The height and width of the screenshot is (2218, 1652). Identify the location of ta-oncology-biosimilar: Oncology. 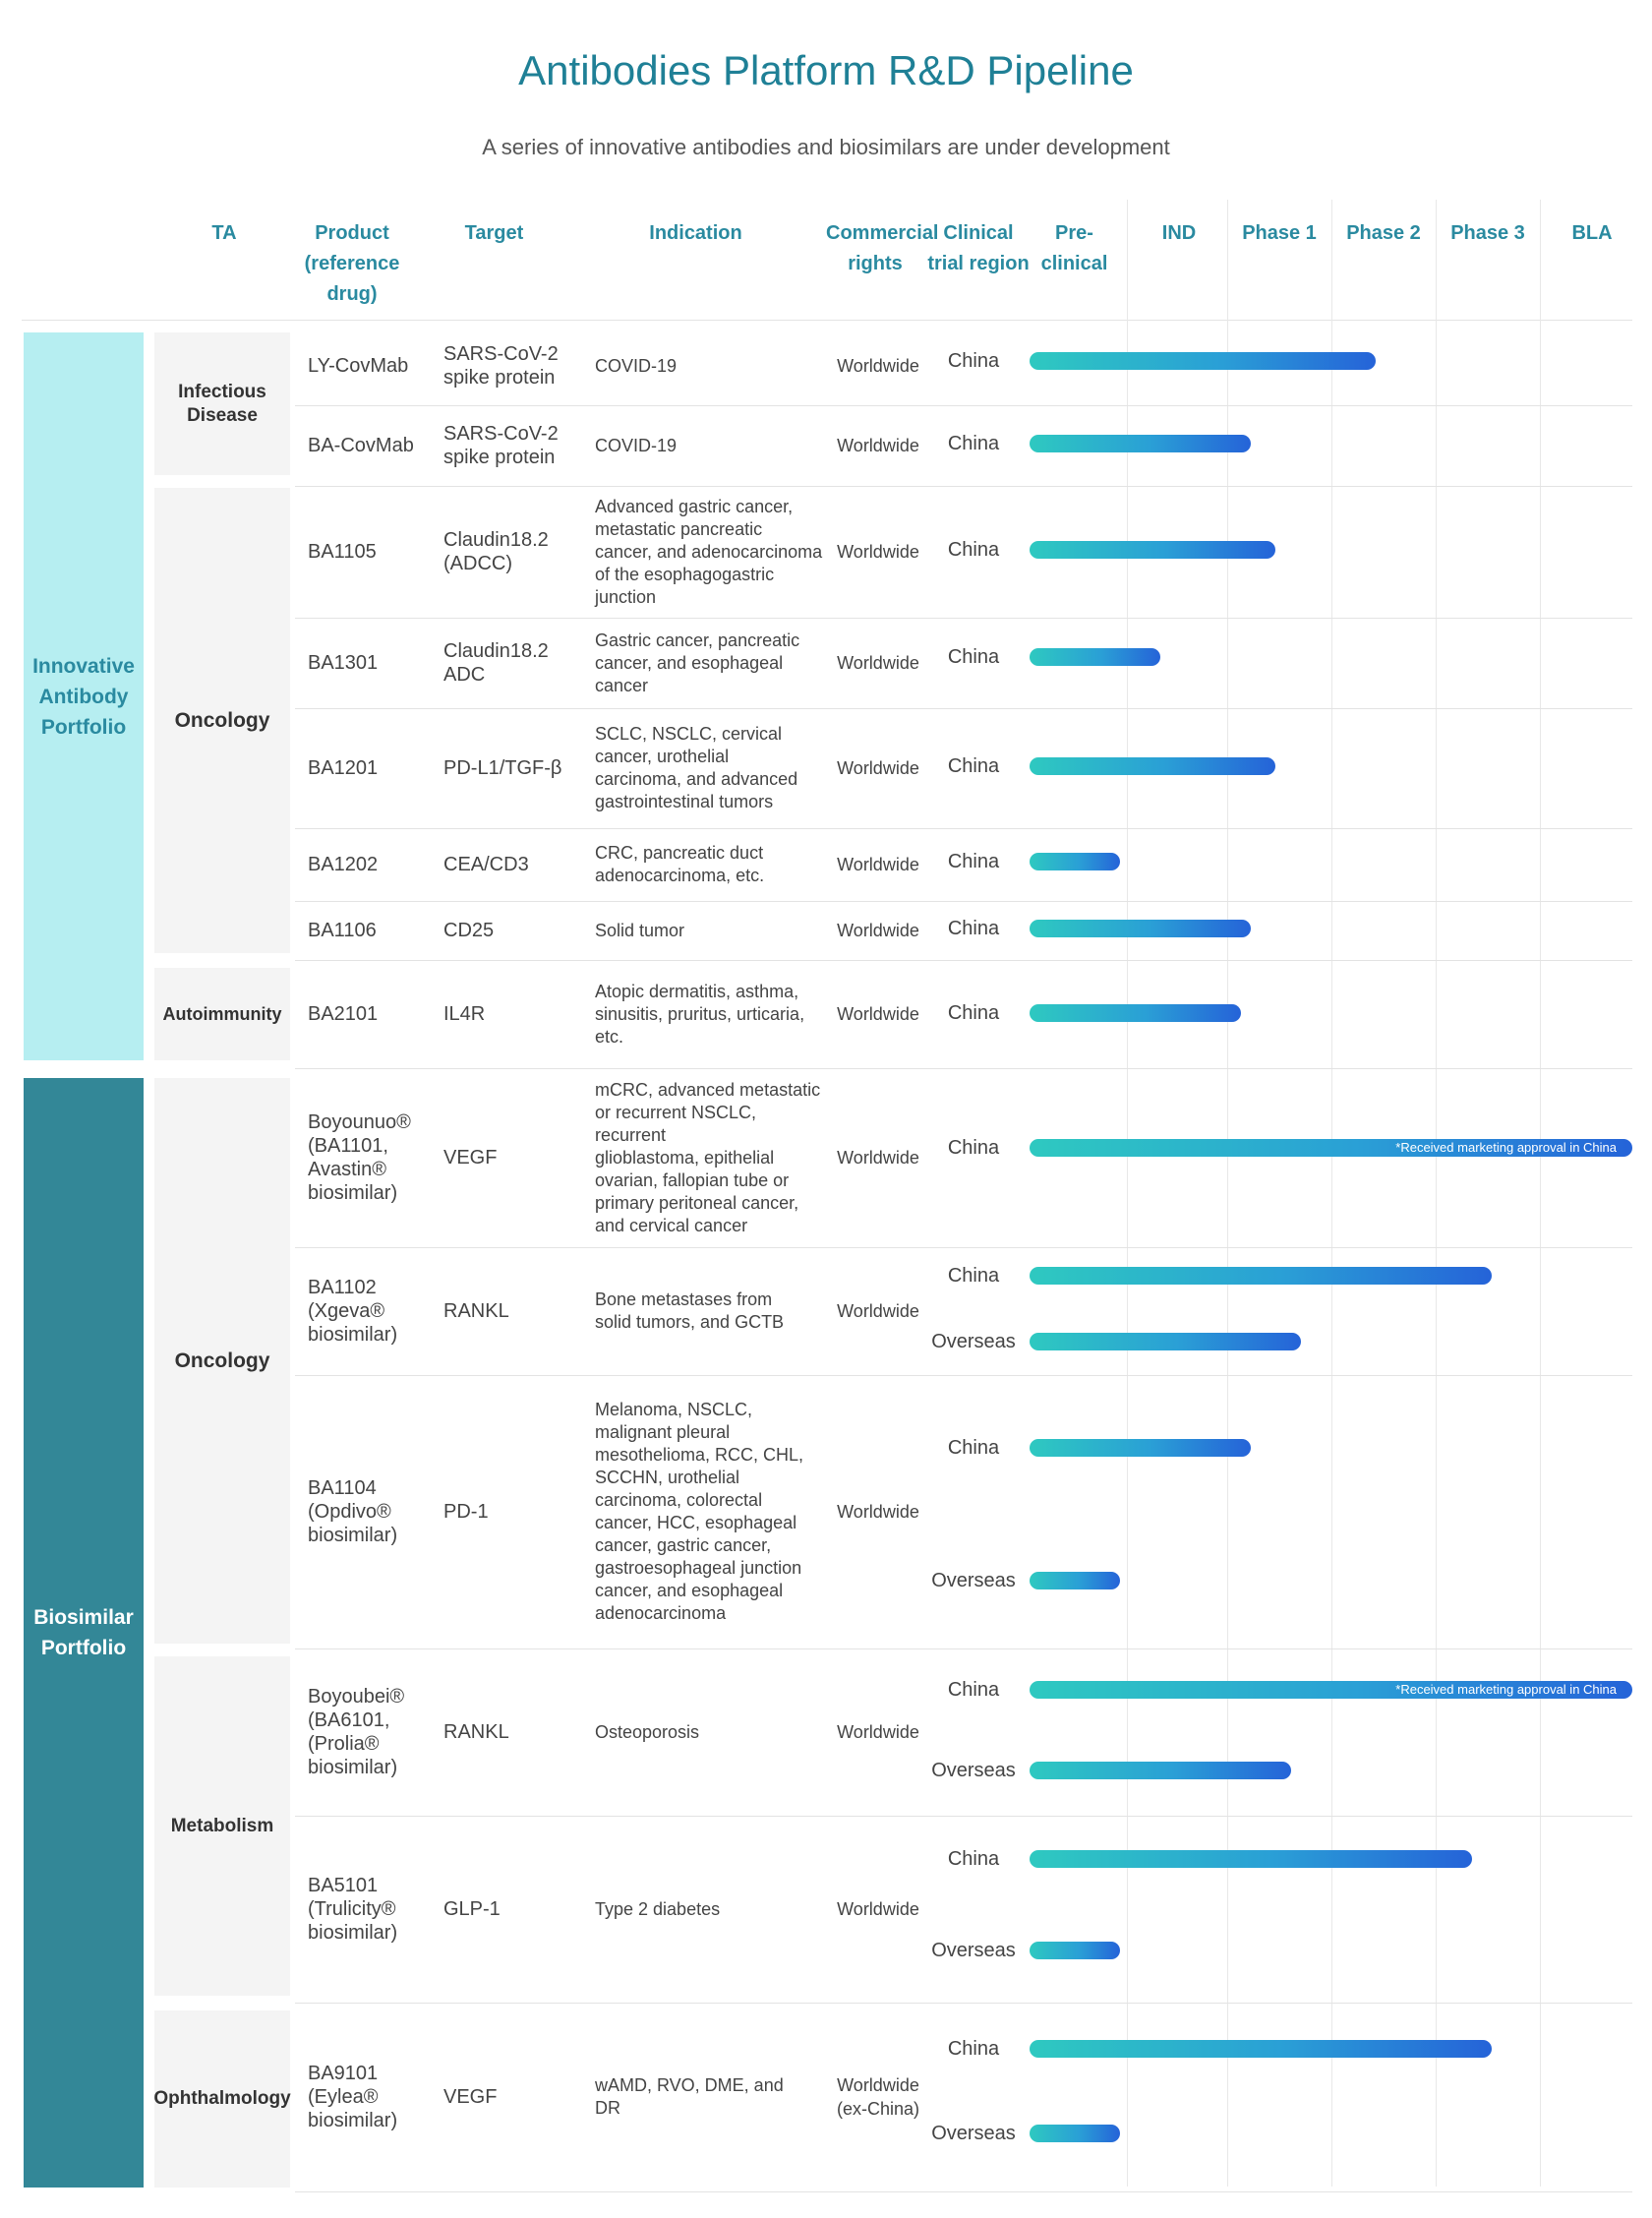
(222, 1361).